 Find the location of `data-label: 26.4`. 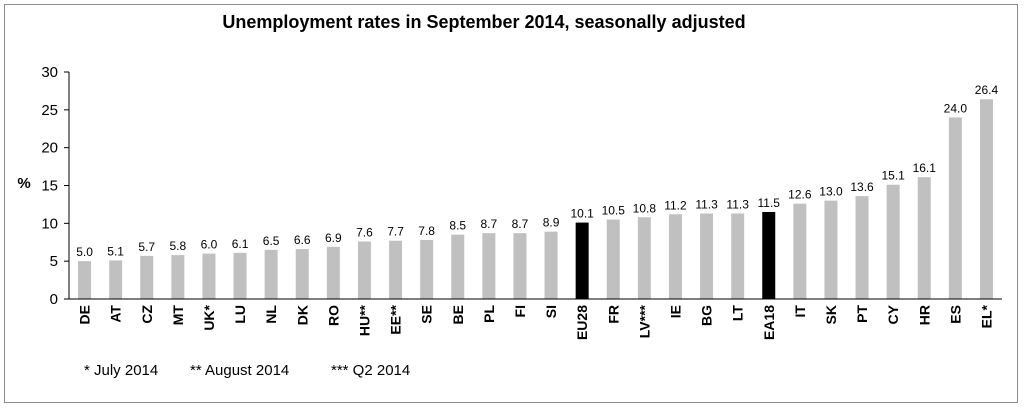

data-label: 26.4 is located at coordinates (987, 90).